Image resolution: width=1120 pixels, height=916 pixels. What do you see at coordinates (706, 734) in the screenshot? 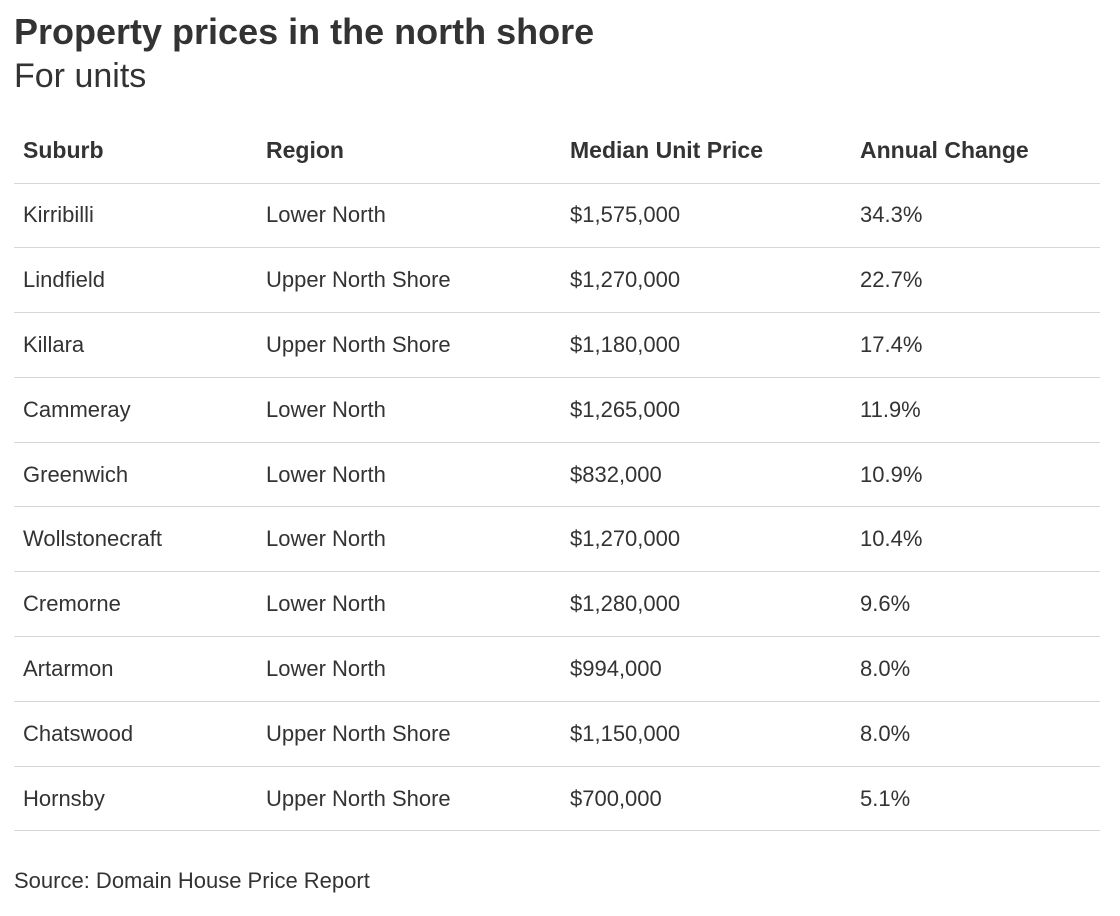
I see `cell-median-unit-price: $1,150,000` at bounding box center [706, 734].